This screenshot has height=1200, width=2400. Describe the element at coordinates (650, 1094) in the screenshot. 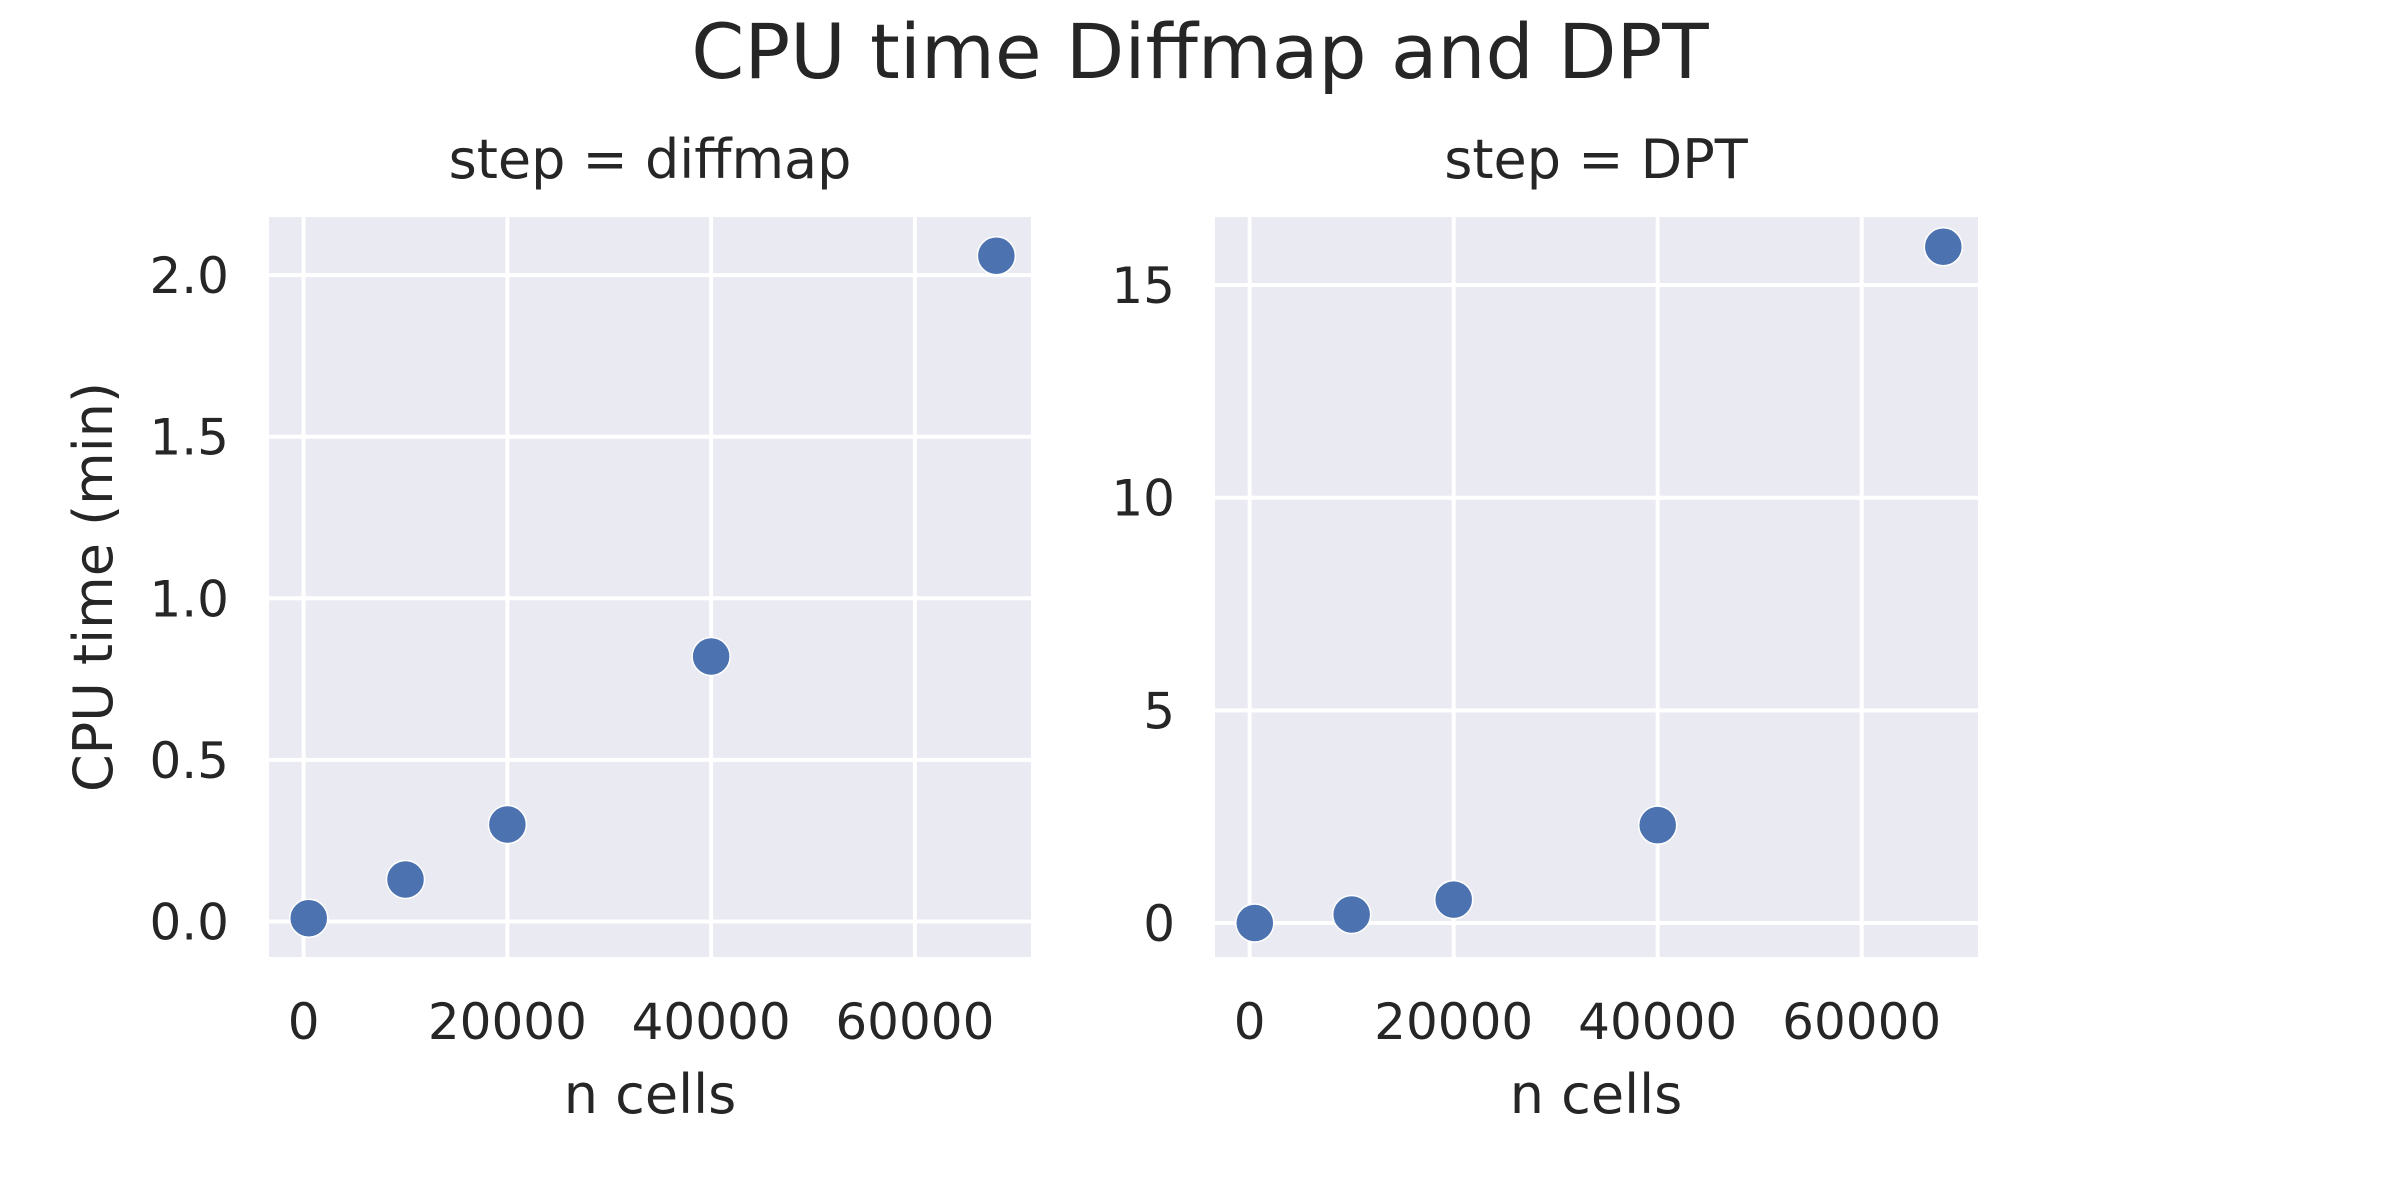

I see `panel-diffmap-x-axis-label: n cells` at that location.